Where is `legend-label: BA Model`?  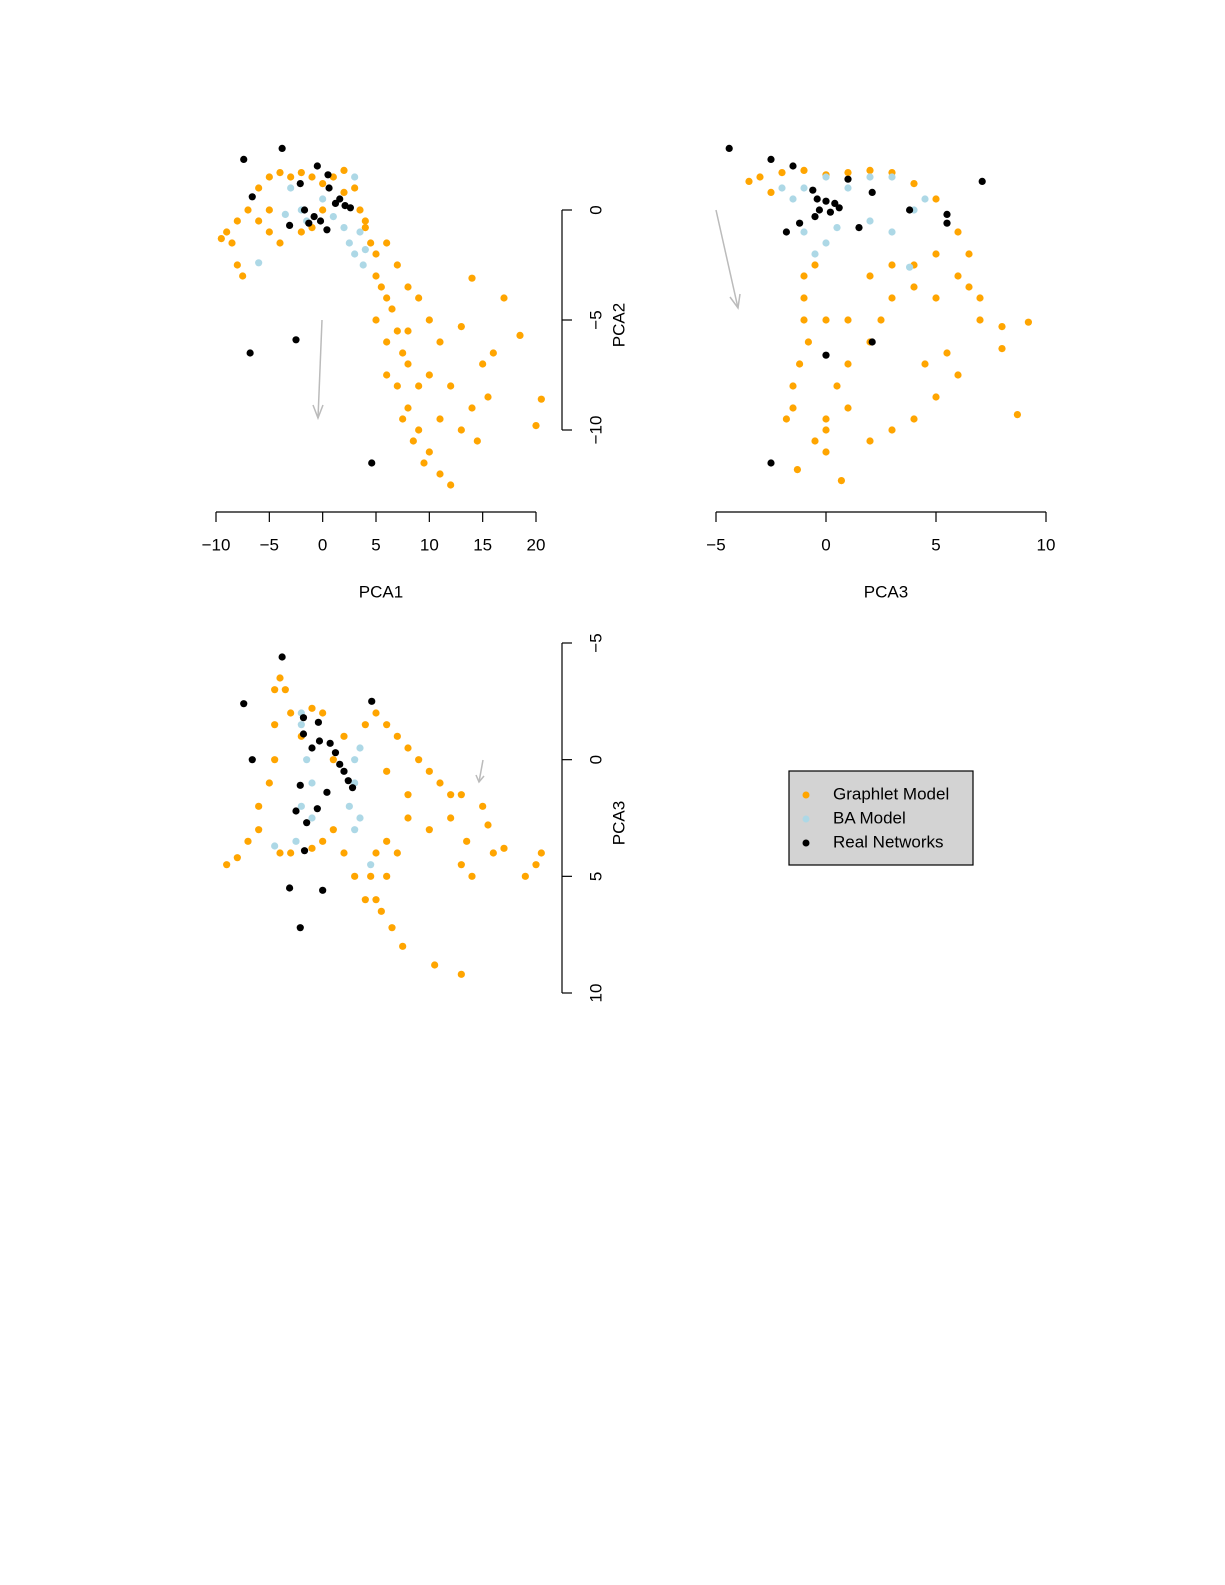
legend-label: BA Model is located at coordinates (869, 817).